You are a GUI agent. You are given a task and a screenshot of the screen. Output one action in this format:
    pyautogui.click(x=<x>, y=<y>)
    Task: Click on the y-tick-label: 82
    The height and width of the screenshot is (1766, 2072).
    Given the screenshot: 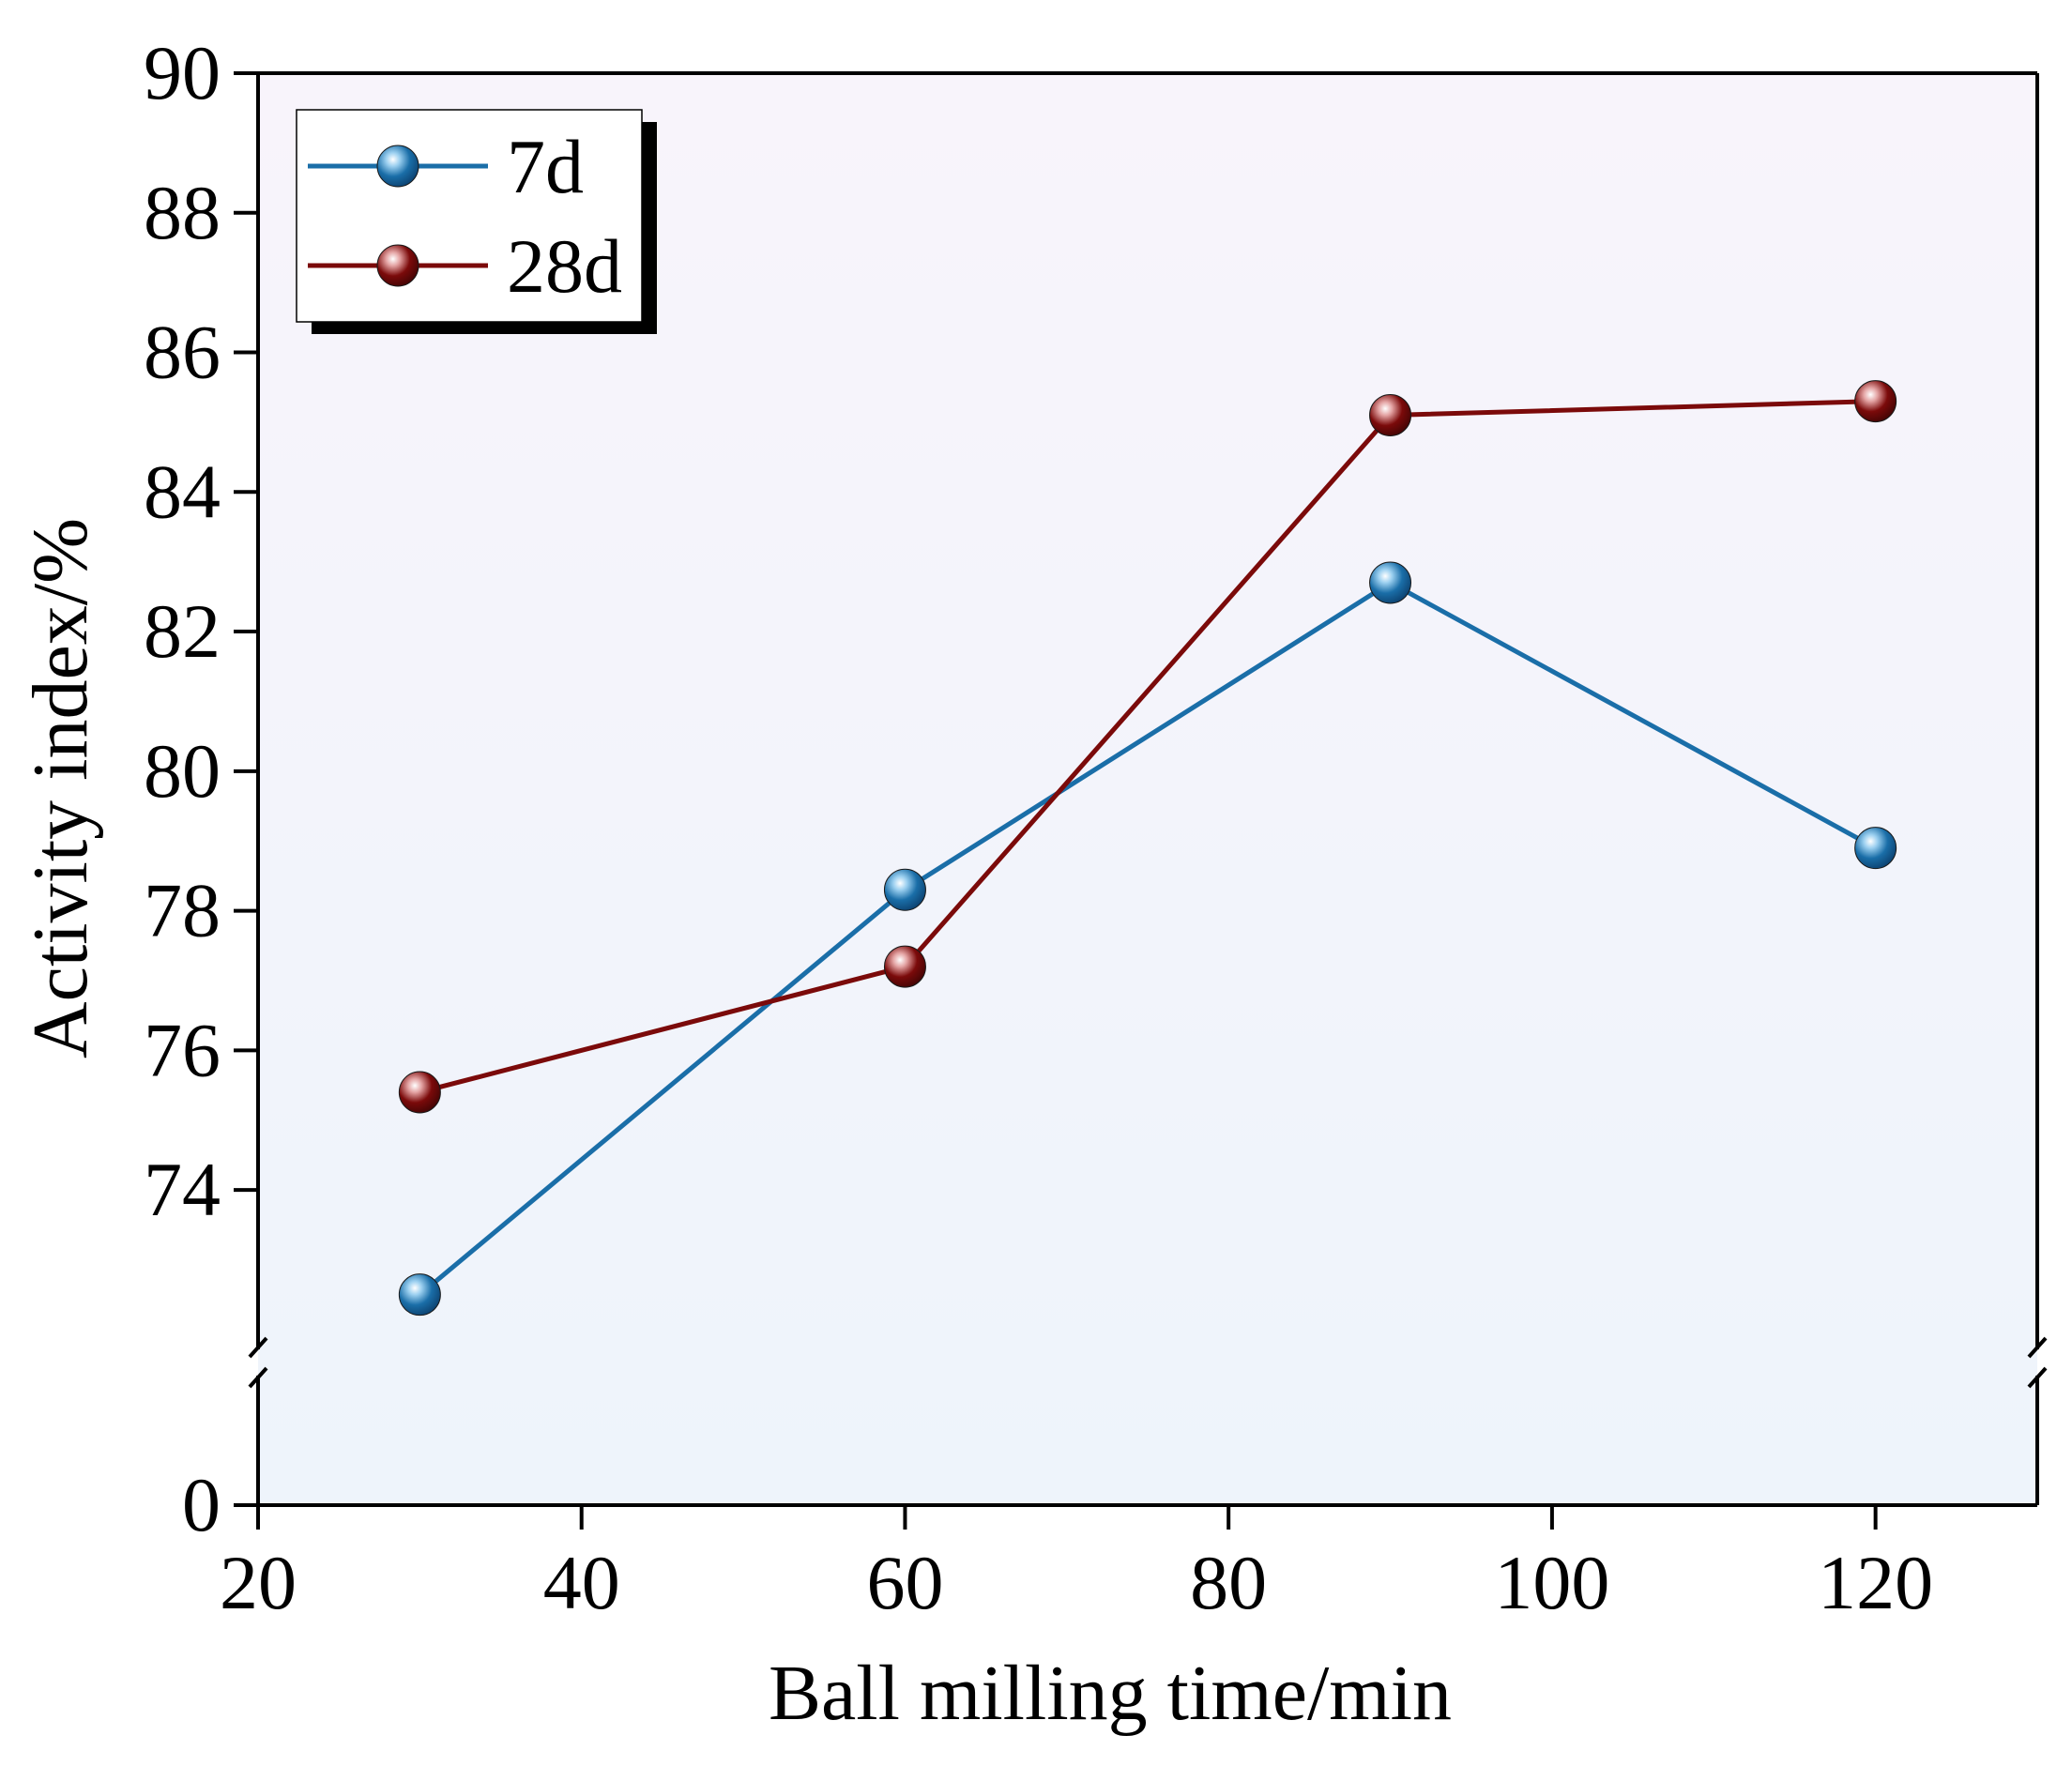 What is the action you would take?
    pyautogui.click(x=182, y=631)
    